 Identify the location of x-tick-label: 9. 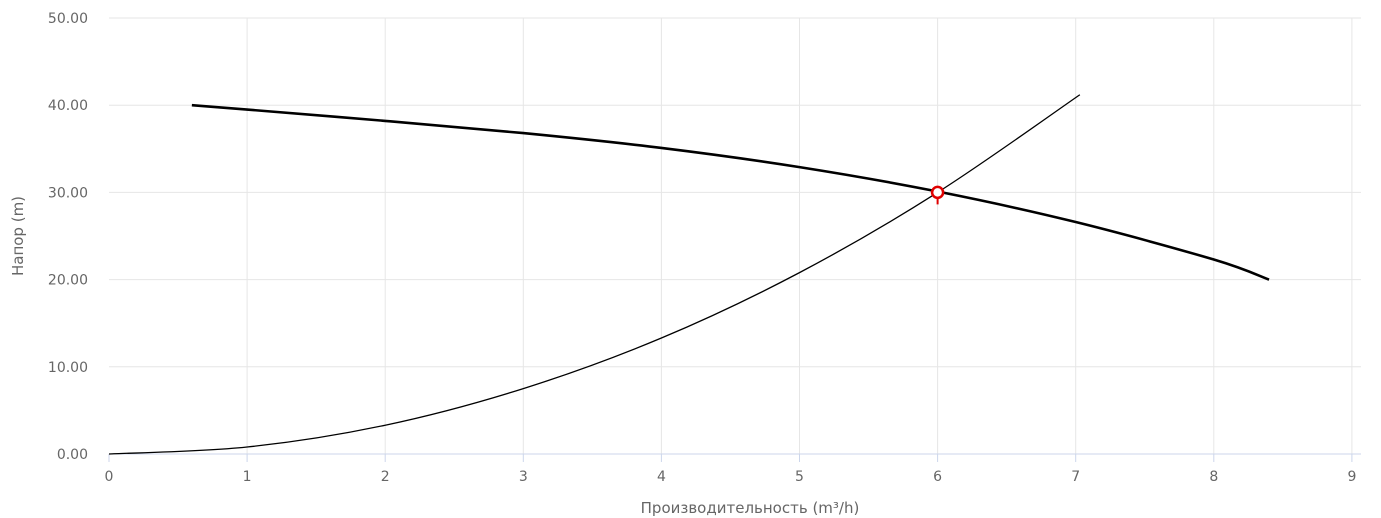
(1351, 477).